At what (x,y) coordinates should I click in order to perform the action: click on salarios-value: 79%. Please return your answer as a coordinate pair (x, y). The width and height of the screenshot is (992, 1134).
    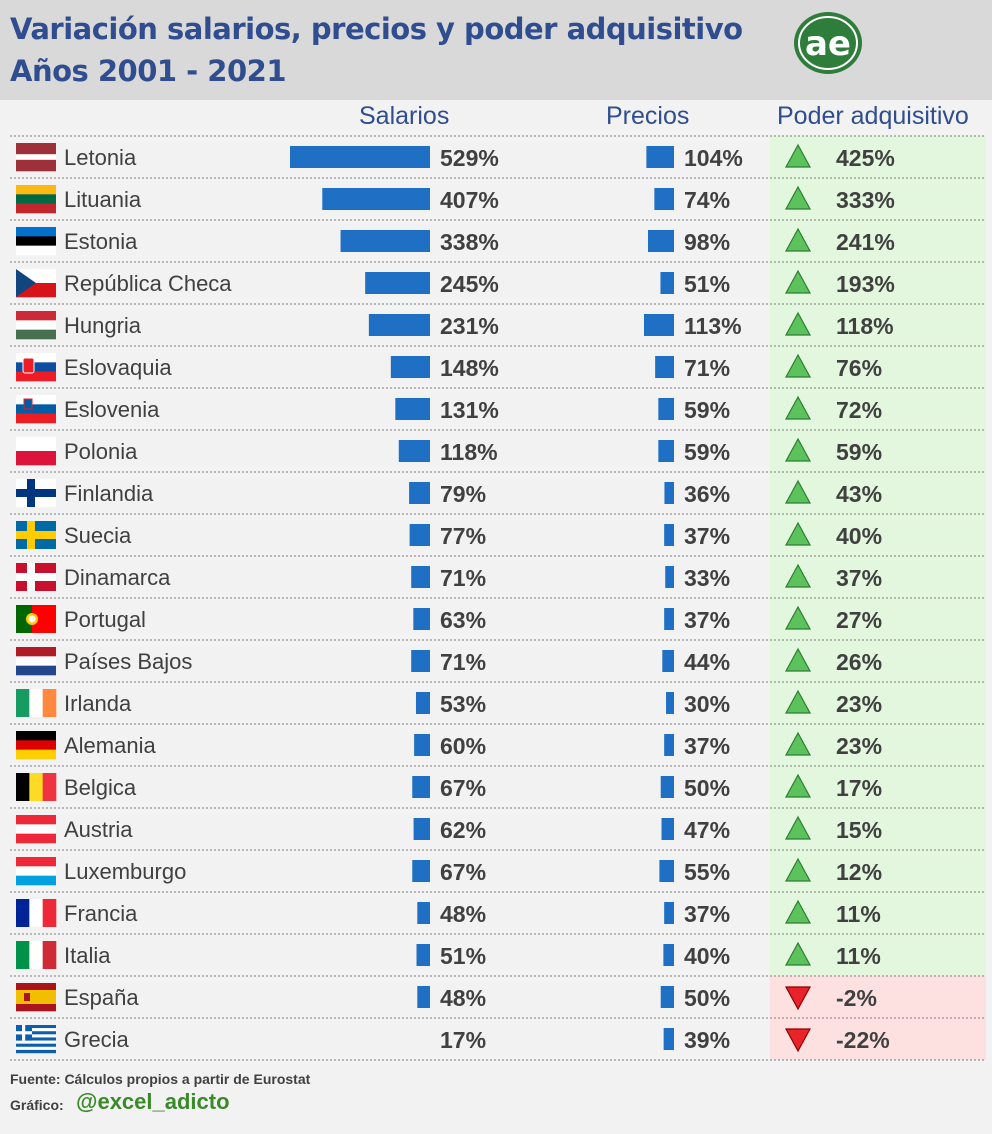
    Looking at the image, I should click on (463, 494).